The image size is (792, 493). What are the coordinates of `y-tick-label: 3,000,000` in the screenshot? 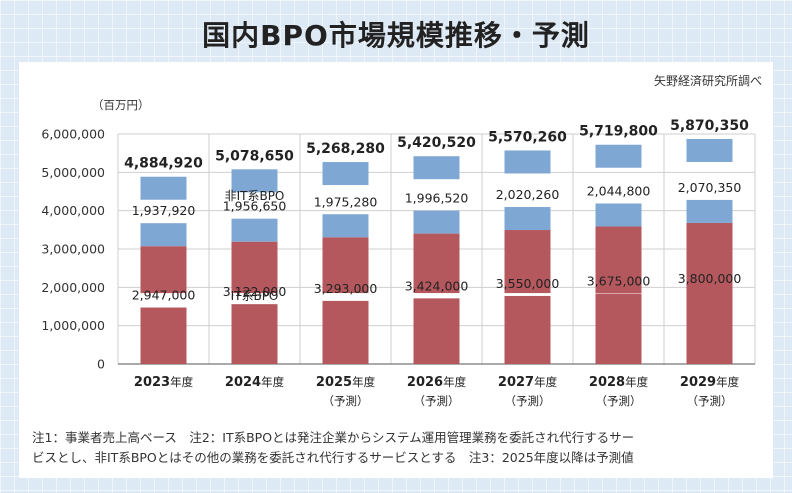 It's located at (73, 249).